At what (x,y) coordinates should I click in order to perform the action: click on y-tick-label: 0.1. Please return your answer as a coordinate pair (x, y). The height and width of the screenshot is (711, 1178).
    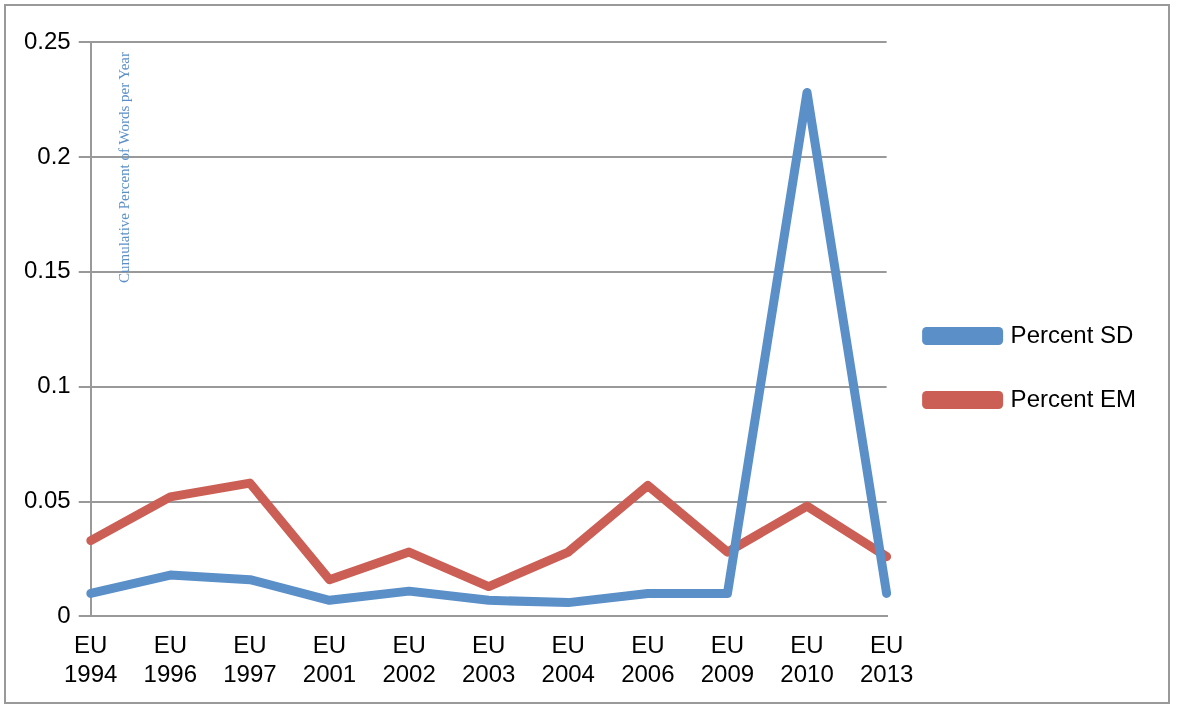
    Looking at the image, I should click on (54, 385).